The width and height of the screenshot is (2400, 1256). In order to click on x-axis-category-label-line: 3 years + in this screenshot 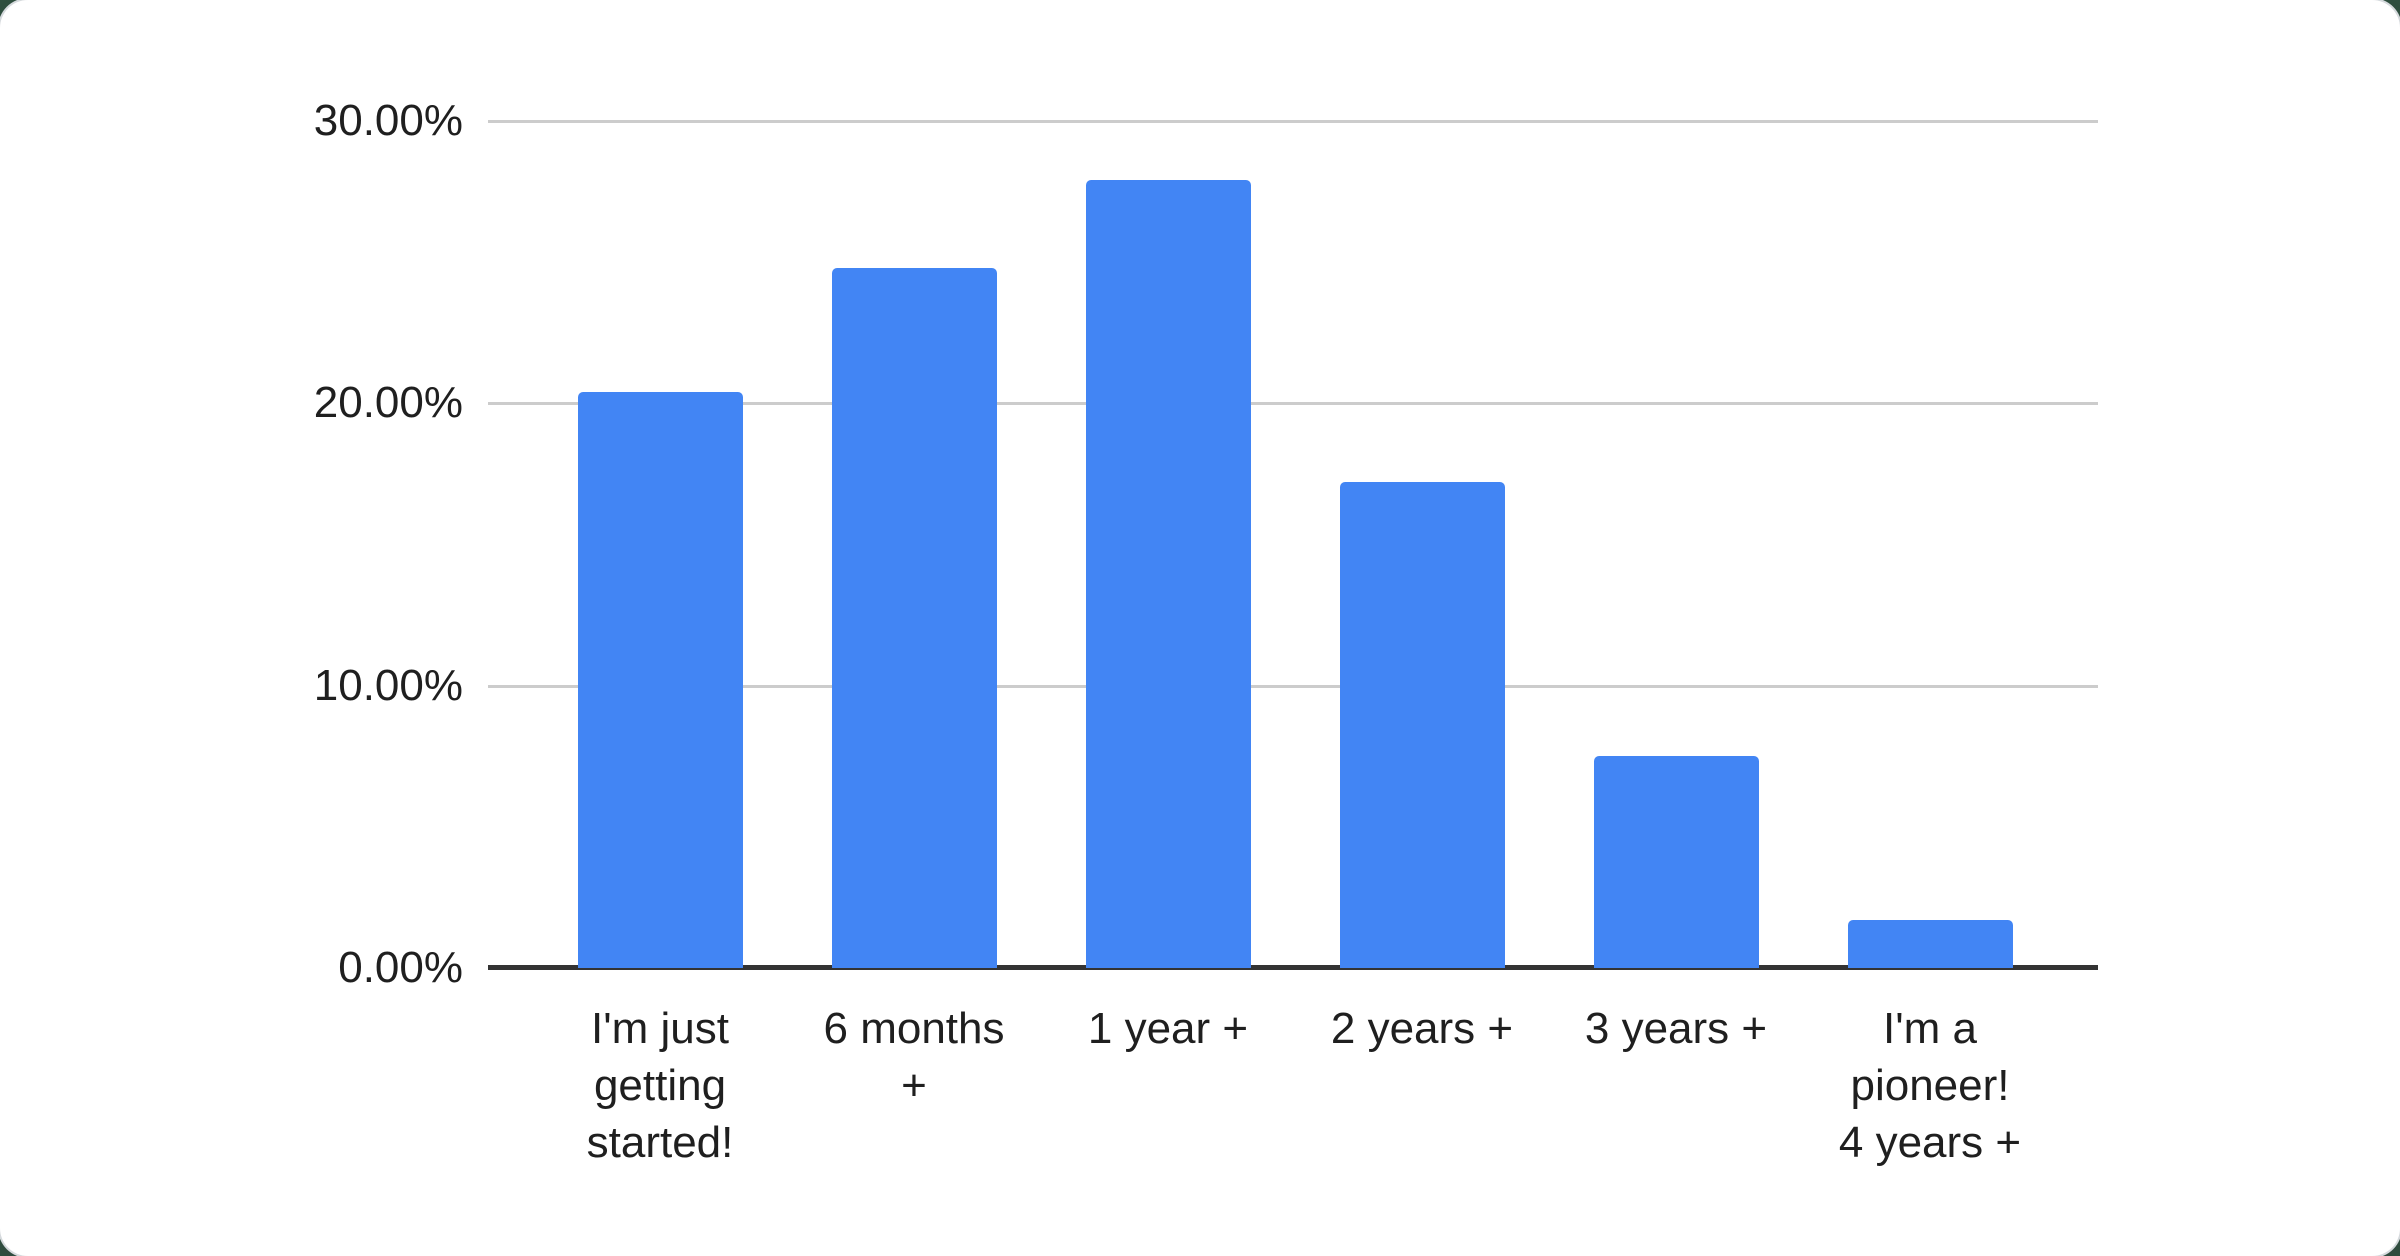, I will do `click(1676, 1028)`.